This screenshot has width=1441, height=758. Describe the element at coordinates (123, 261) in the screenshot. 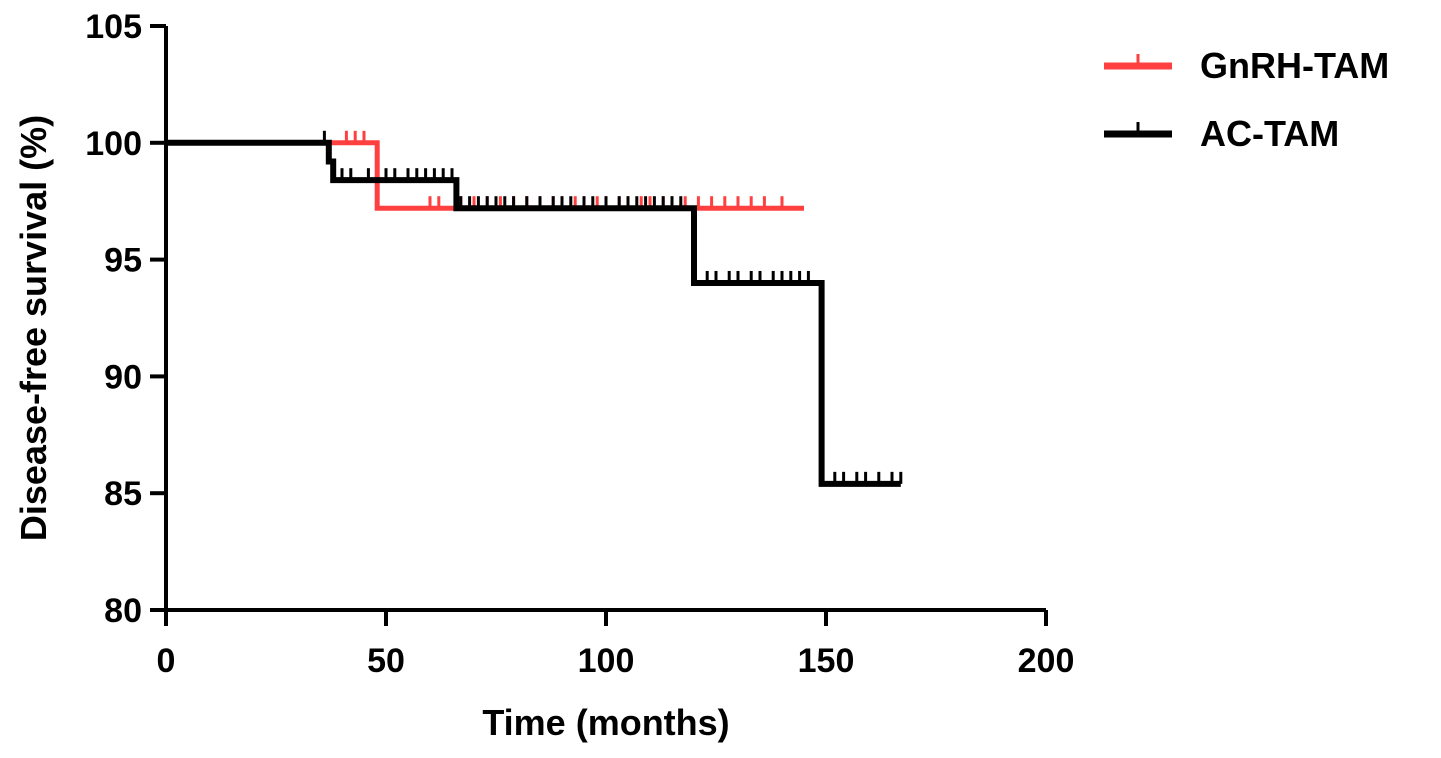

I see `y-tick-label: 95` at that location.